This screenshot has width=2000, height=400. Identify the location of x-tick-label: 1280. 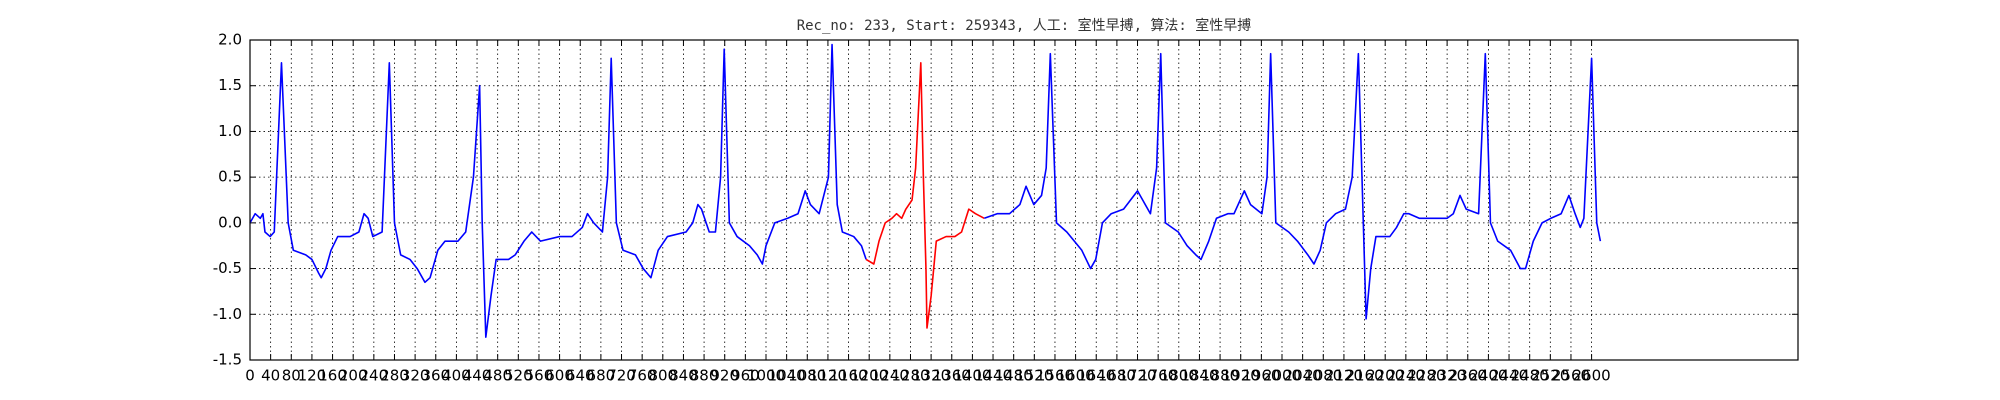
(910, 376).